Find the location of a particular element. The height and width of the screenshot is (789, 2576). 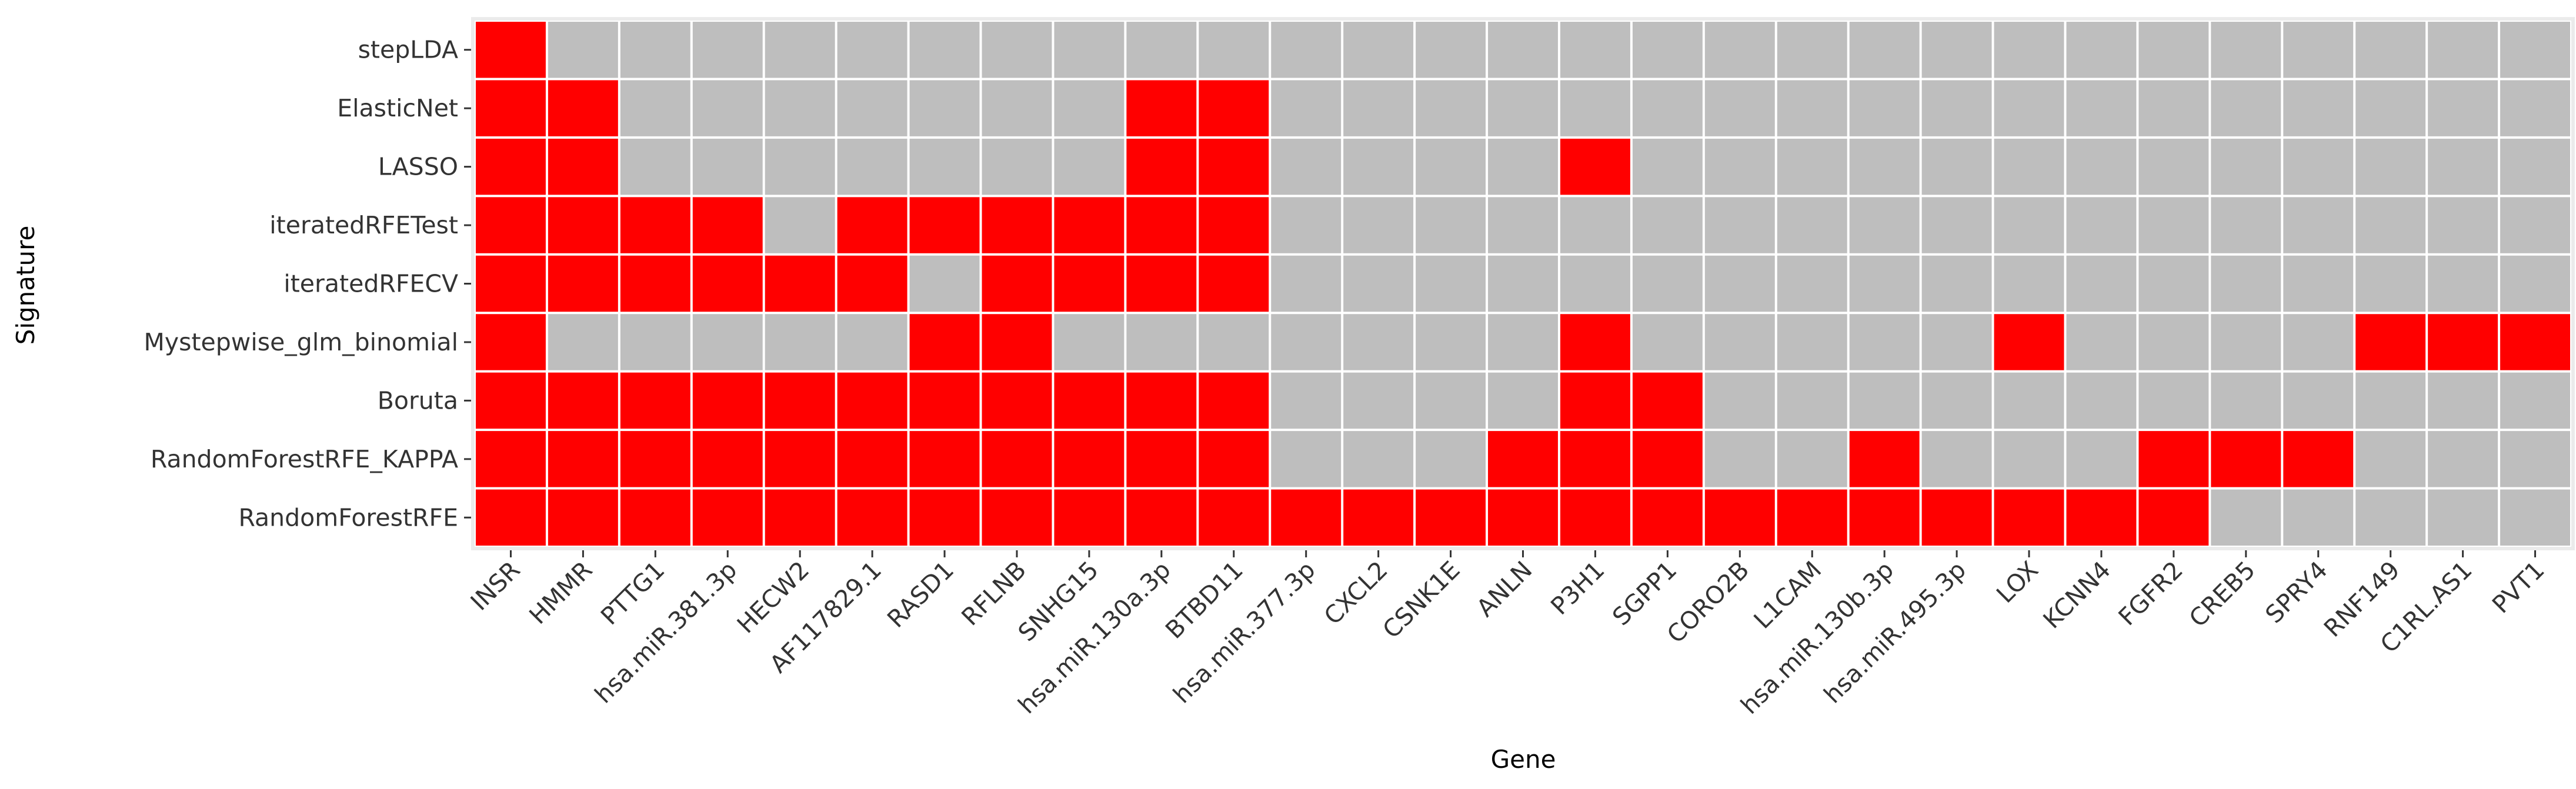

y-tick-label: stepLDA is located at coordinates (408, 50).